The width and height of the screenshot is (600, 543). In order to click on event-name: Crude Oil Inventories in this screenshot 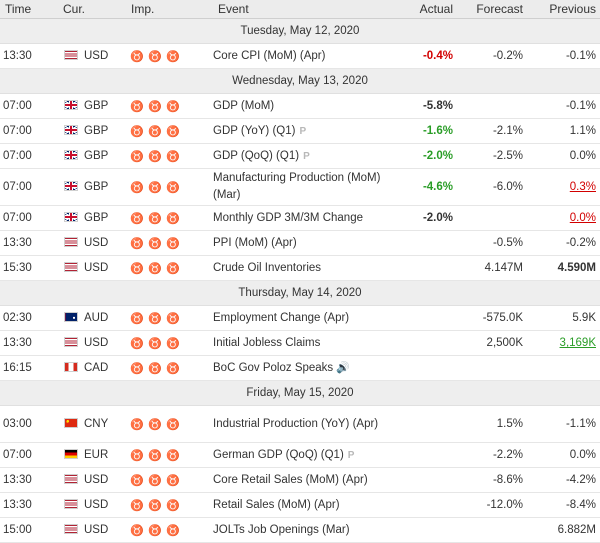, I will do `click(267, 267)`.